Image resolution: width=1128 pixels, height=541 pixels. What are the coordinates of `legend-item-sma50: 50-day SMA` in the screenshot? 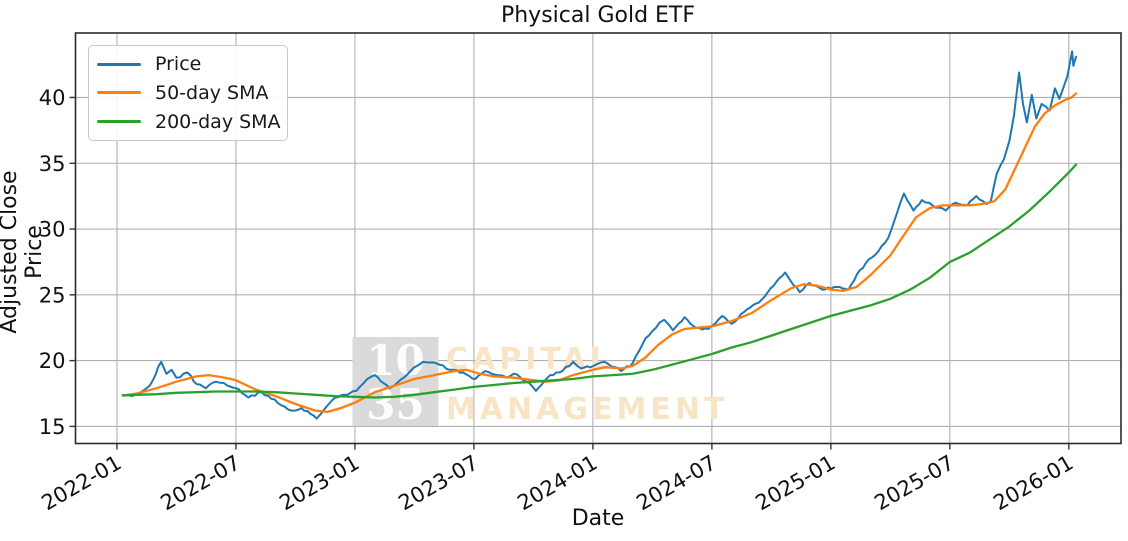 It's located at (188, 93).